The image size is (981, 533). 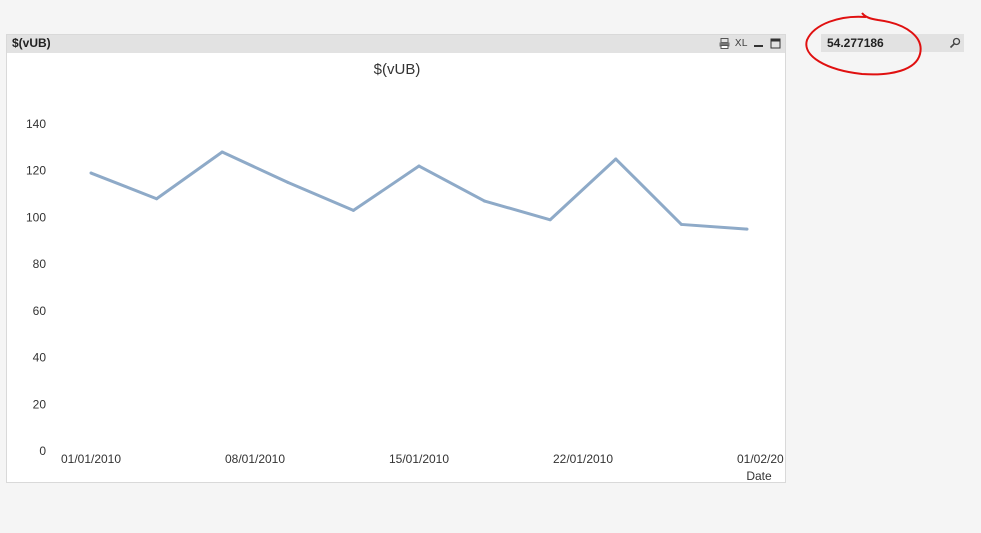 I want to click on x-tick-label: 15/01/2010, so click(x=419, y=459).